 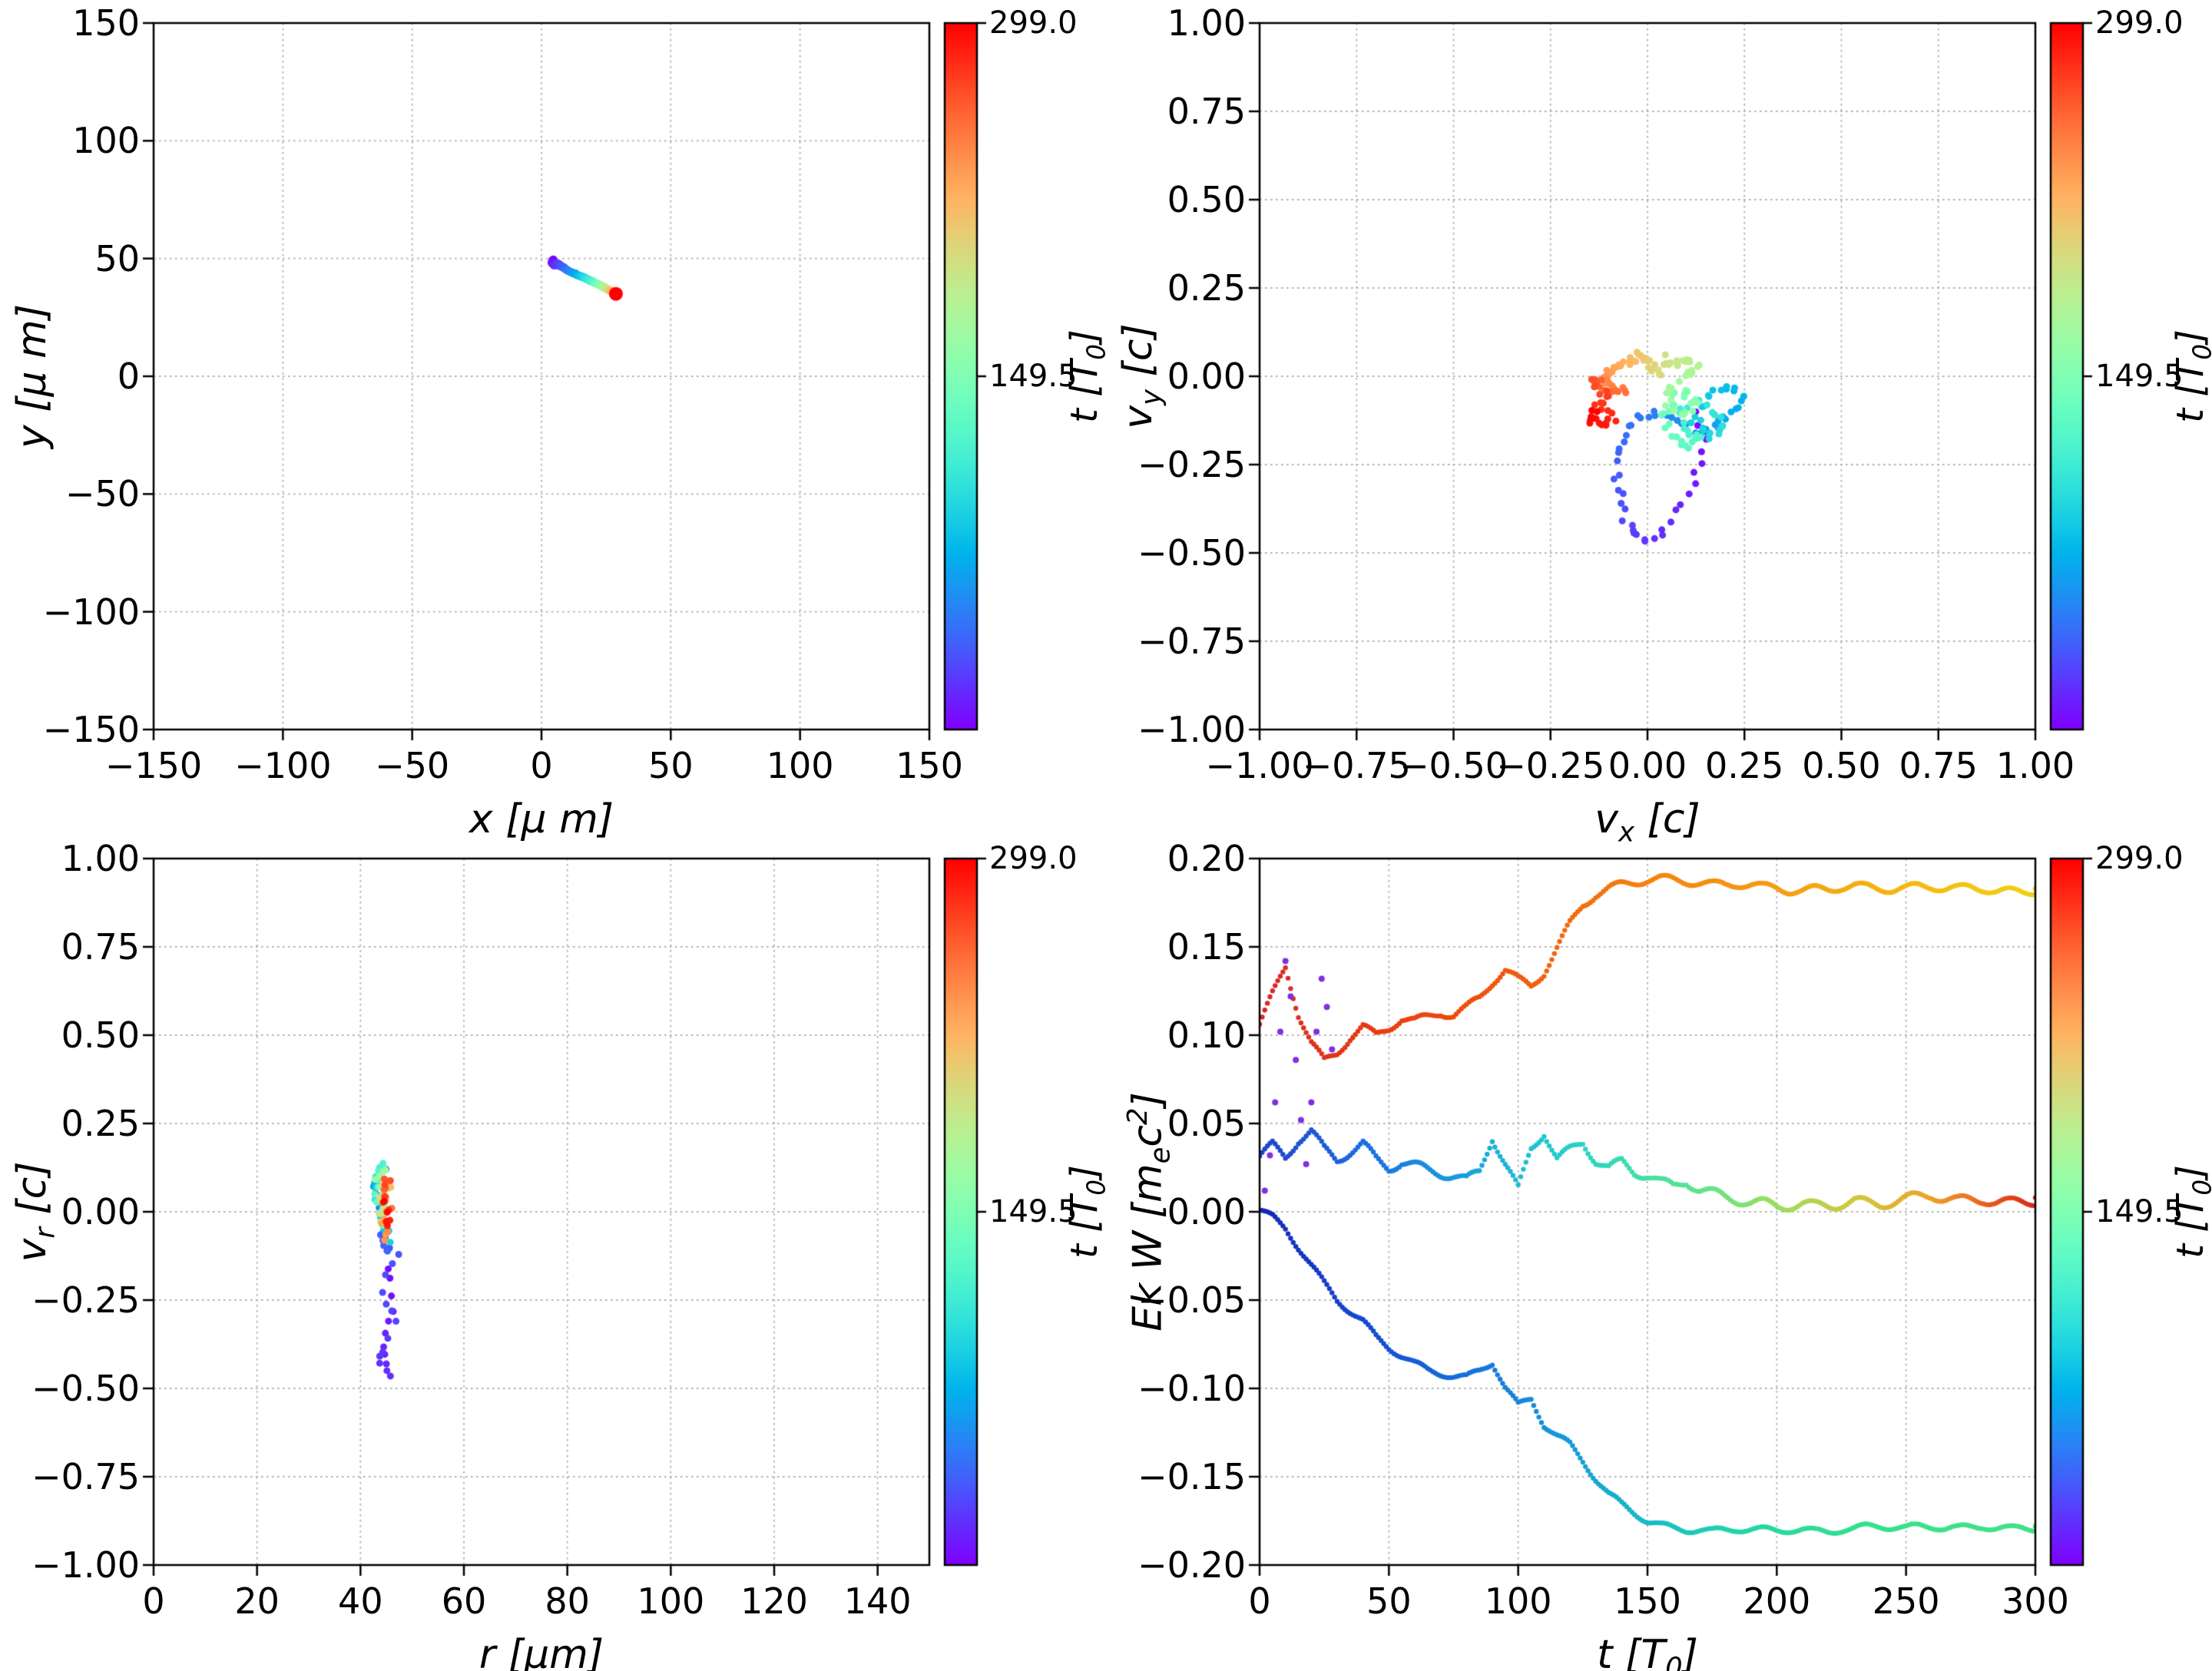 I want to click on x-tick-label: −100, so click(x=283, y=765).